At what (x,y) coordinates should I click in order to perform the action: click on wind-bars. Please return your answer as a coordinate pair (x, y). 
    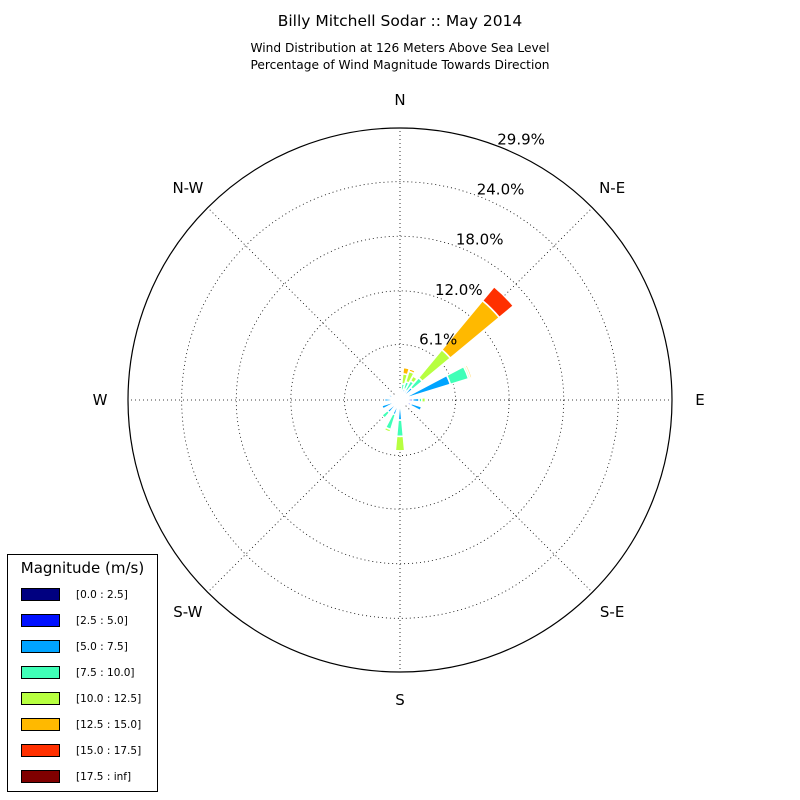
    Looking at the image, I should click on (447, 368).